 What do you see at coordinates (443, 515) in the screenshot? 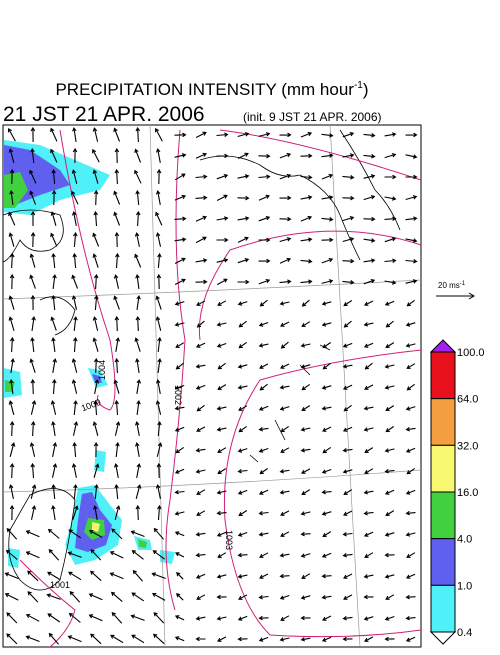
I see `colorbar-segment` at bounding box center [443, 515].